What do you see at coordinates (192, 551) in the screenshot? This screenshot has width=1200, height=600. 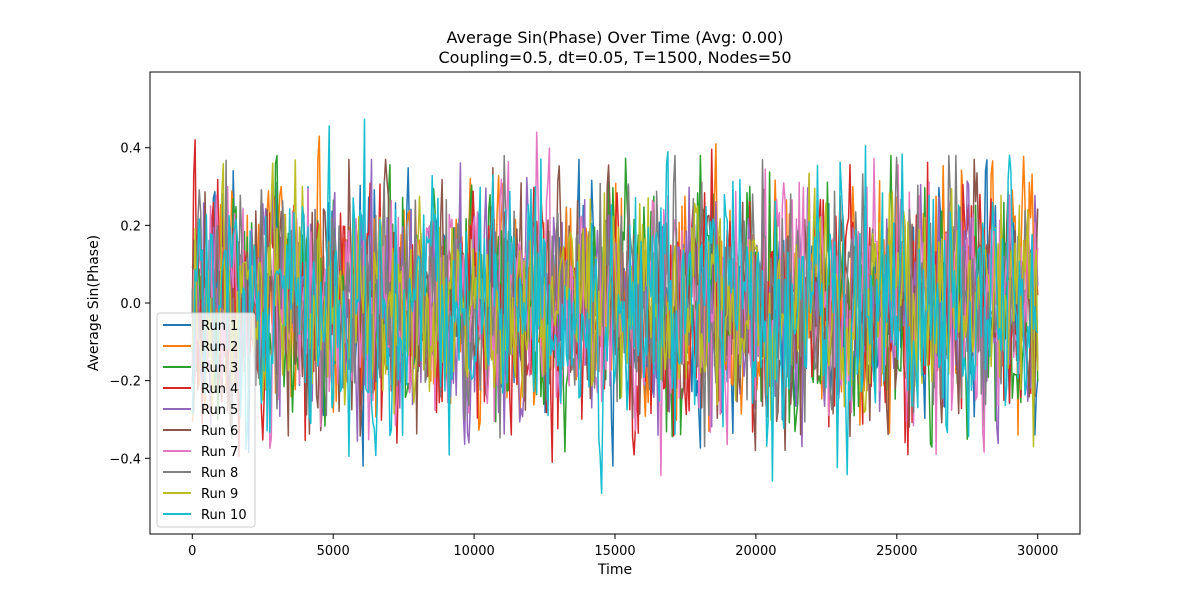 I see `x-tick-label: 0` at bounding box center [192, 551].